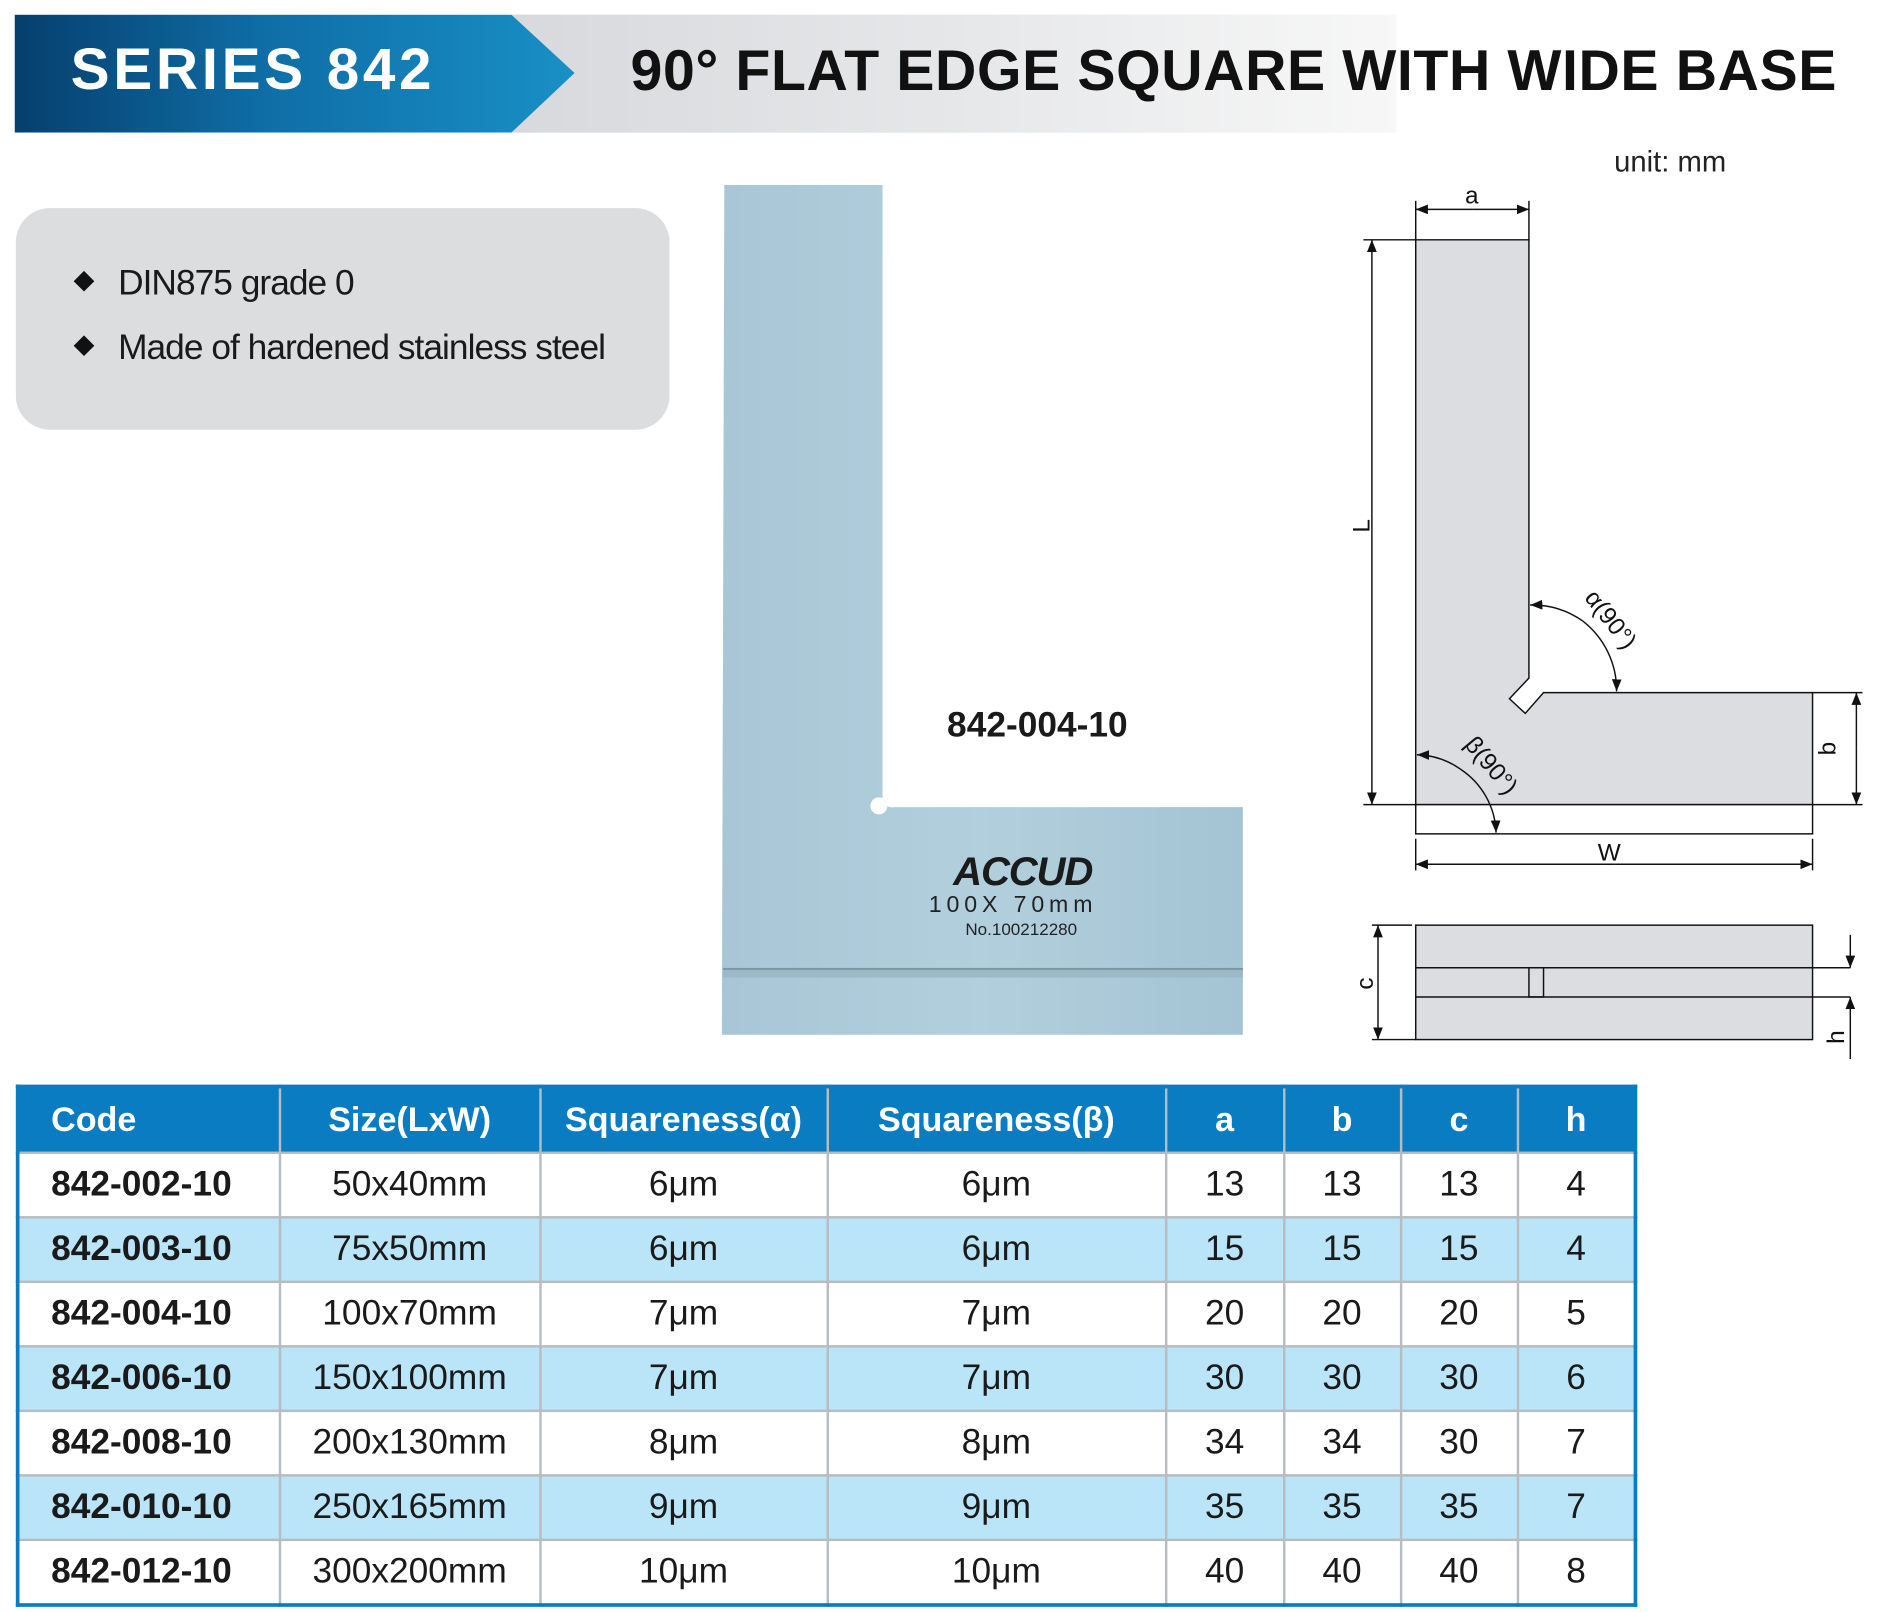 The image size is (1899, 1612). Describe the element at coordinates (253, 70) in the screenshot. I see `series-label: SERIES 842` at that location.